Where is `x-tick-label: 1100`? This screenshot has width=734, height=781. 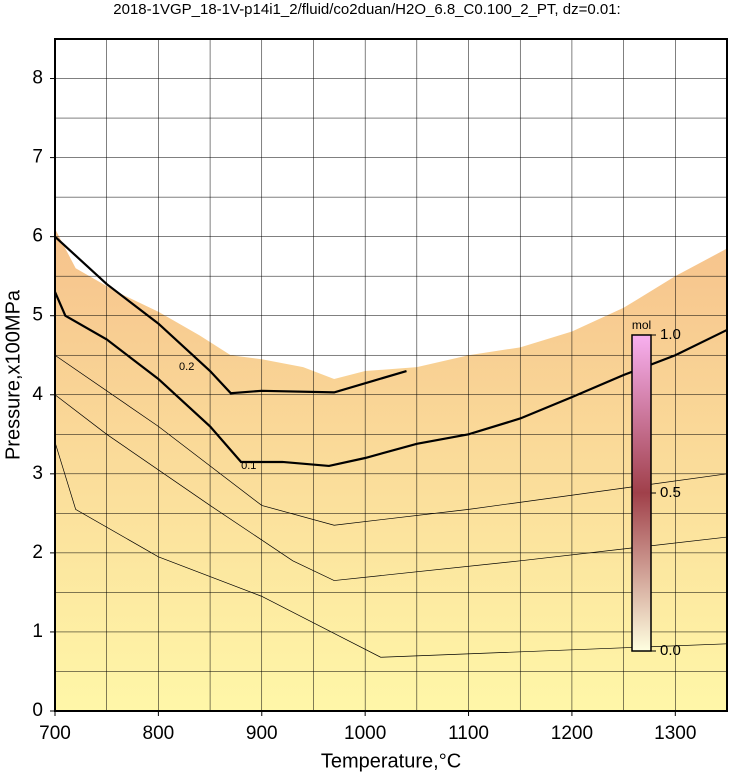 x-tick-label: 1100 is located at coordinates (468, 733).